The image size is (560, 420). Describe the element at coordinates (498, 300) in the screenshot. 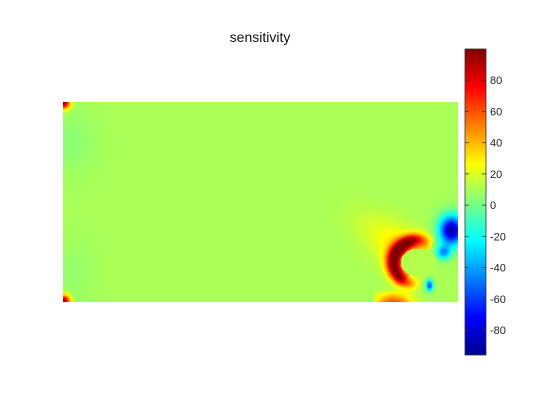

I see `colorbar-tick-label: -60` at that location.